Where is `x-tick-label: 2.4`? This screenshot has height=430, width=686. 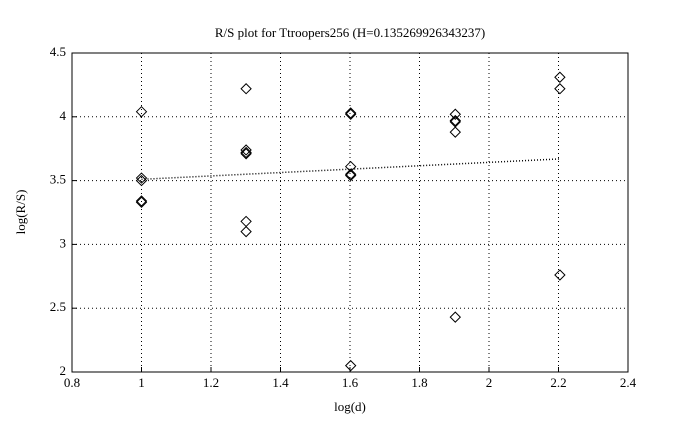
x-tick-label: 2.4 is located at coordinates (628, 382).